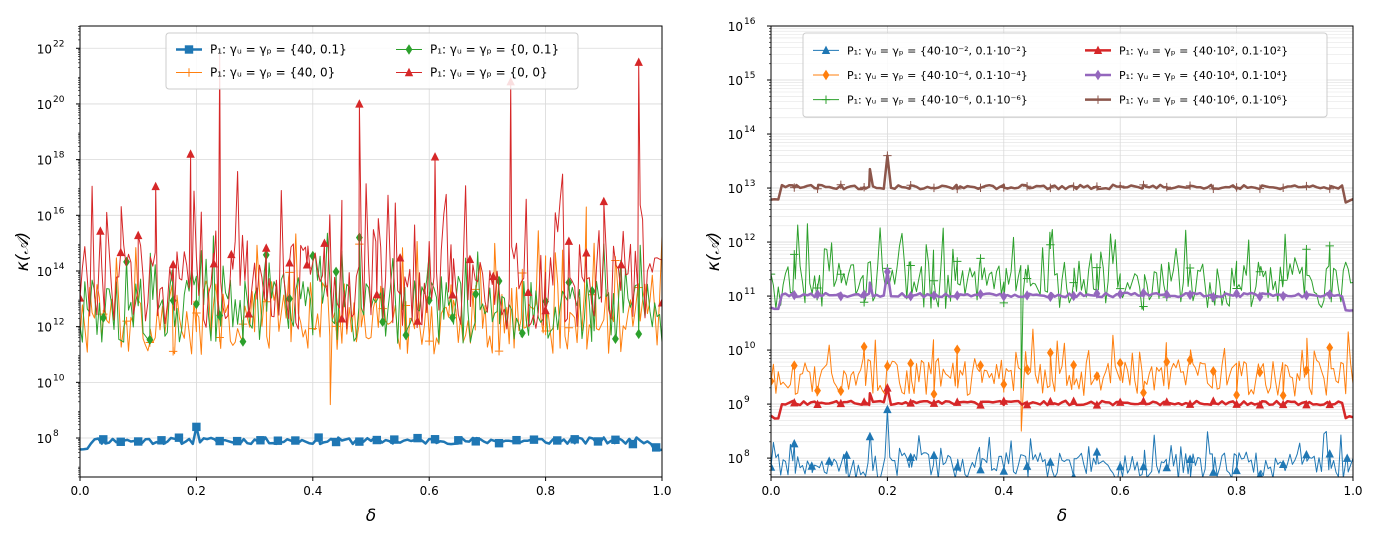 The image size is (1378, 538). Describe the element at coordinates (371, 516) in the screenshot. I see `x-axis-label: δ` at that location.